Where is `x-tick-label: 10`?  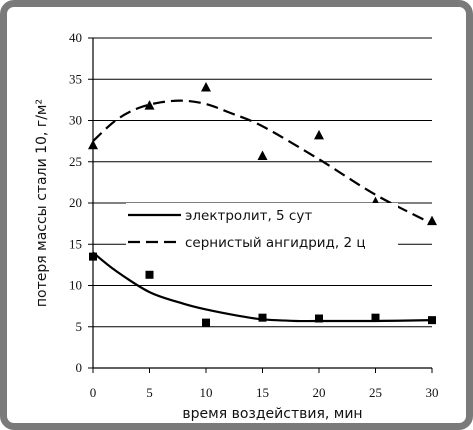
x-tick-label: 10 is located at coordinates (206, 392).